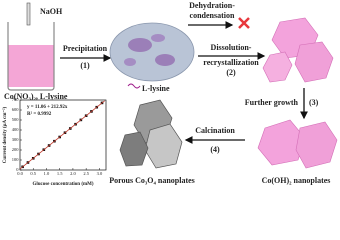 This screenshot has height=240, width=340. What do you see at coordinates (5, 134) in the screenshot?
I see `y-axis-label: Current density (μA cm⁻²)` at bounding box center [5, 134].